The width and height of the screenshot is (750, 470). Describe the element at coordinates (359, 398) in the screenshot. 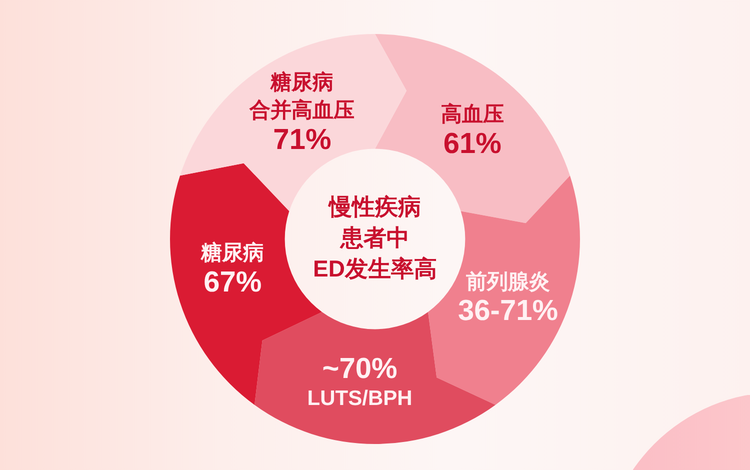

I see `category-label: LUTS/BPH` at that location.